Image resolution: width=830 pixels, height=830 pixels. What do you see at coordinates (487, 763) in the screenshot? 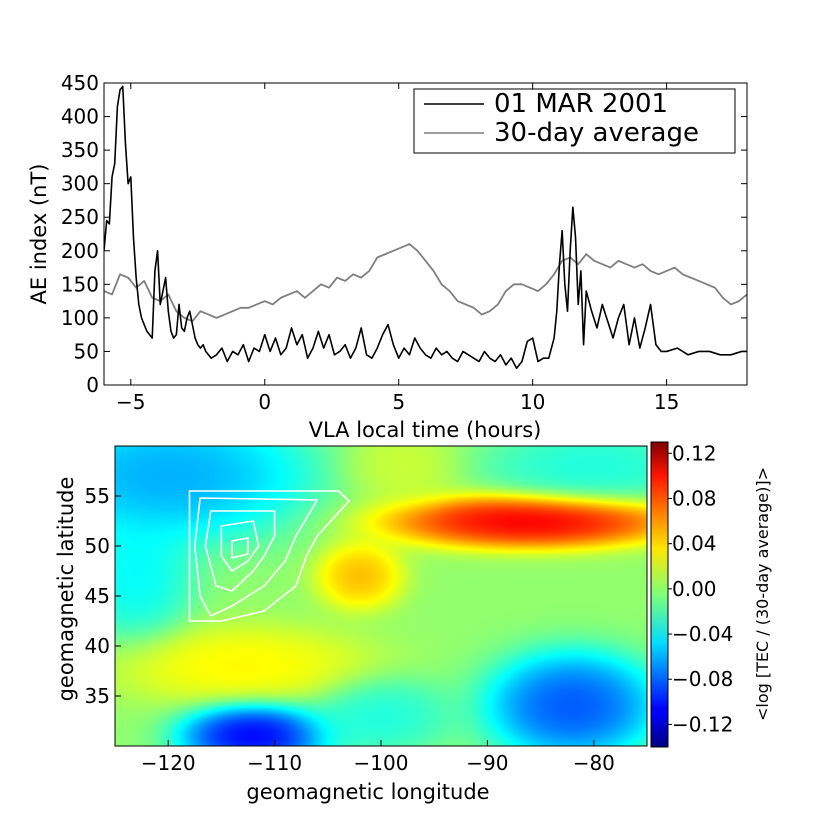
I see `heatmap-x-tick-label: −90` at bounding box center [487, 763].